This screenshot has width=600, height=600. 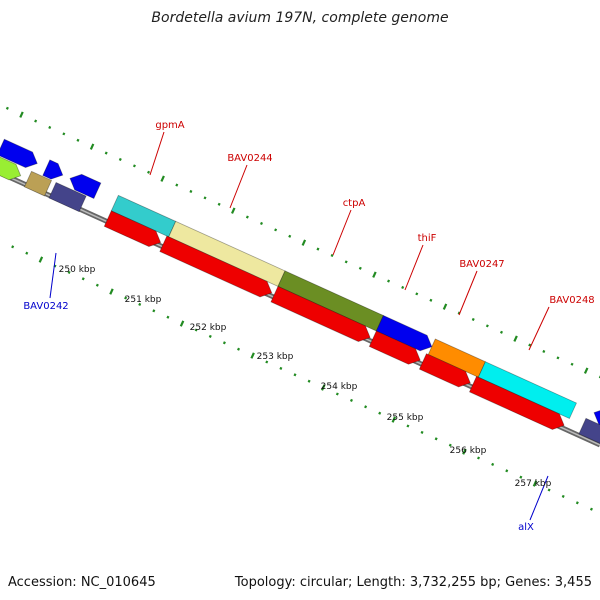 I want to click on cds-BAV0247, so click(x=444, y=370).